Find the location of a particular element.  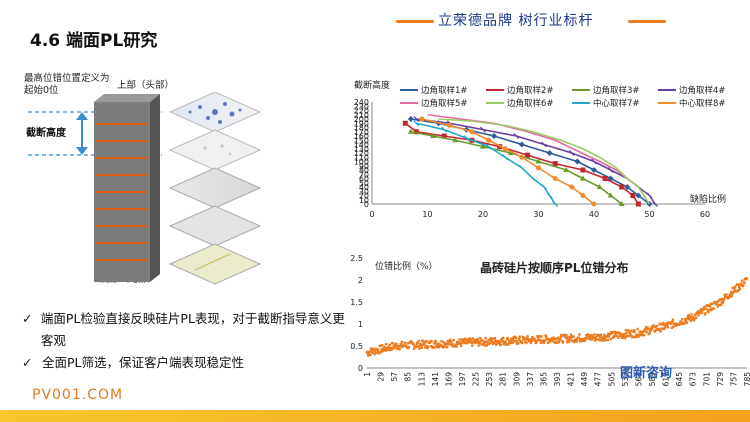

chart1-ytick-label: 200 is located at coordinates (361, 119).